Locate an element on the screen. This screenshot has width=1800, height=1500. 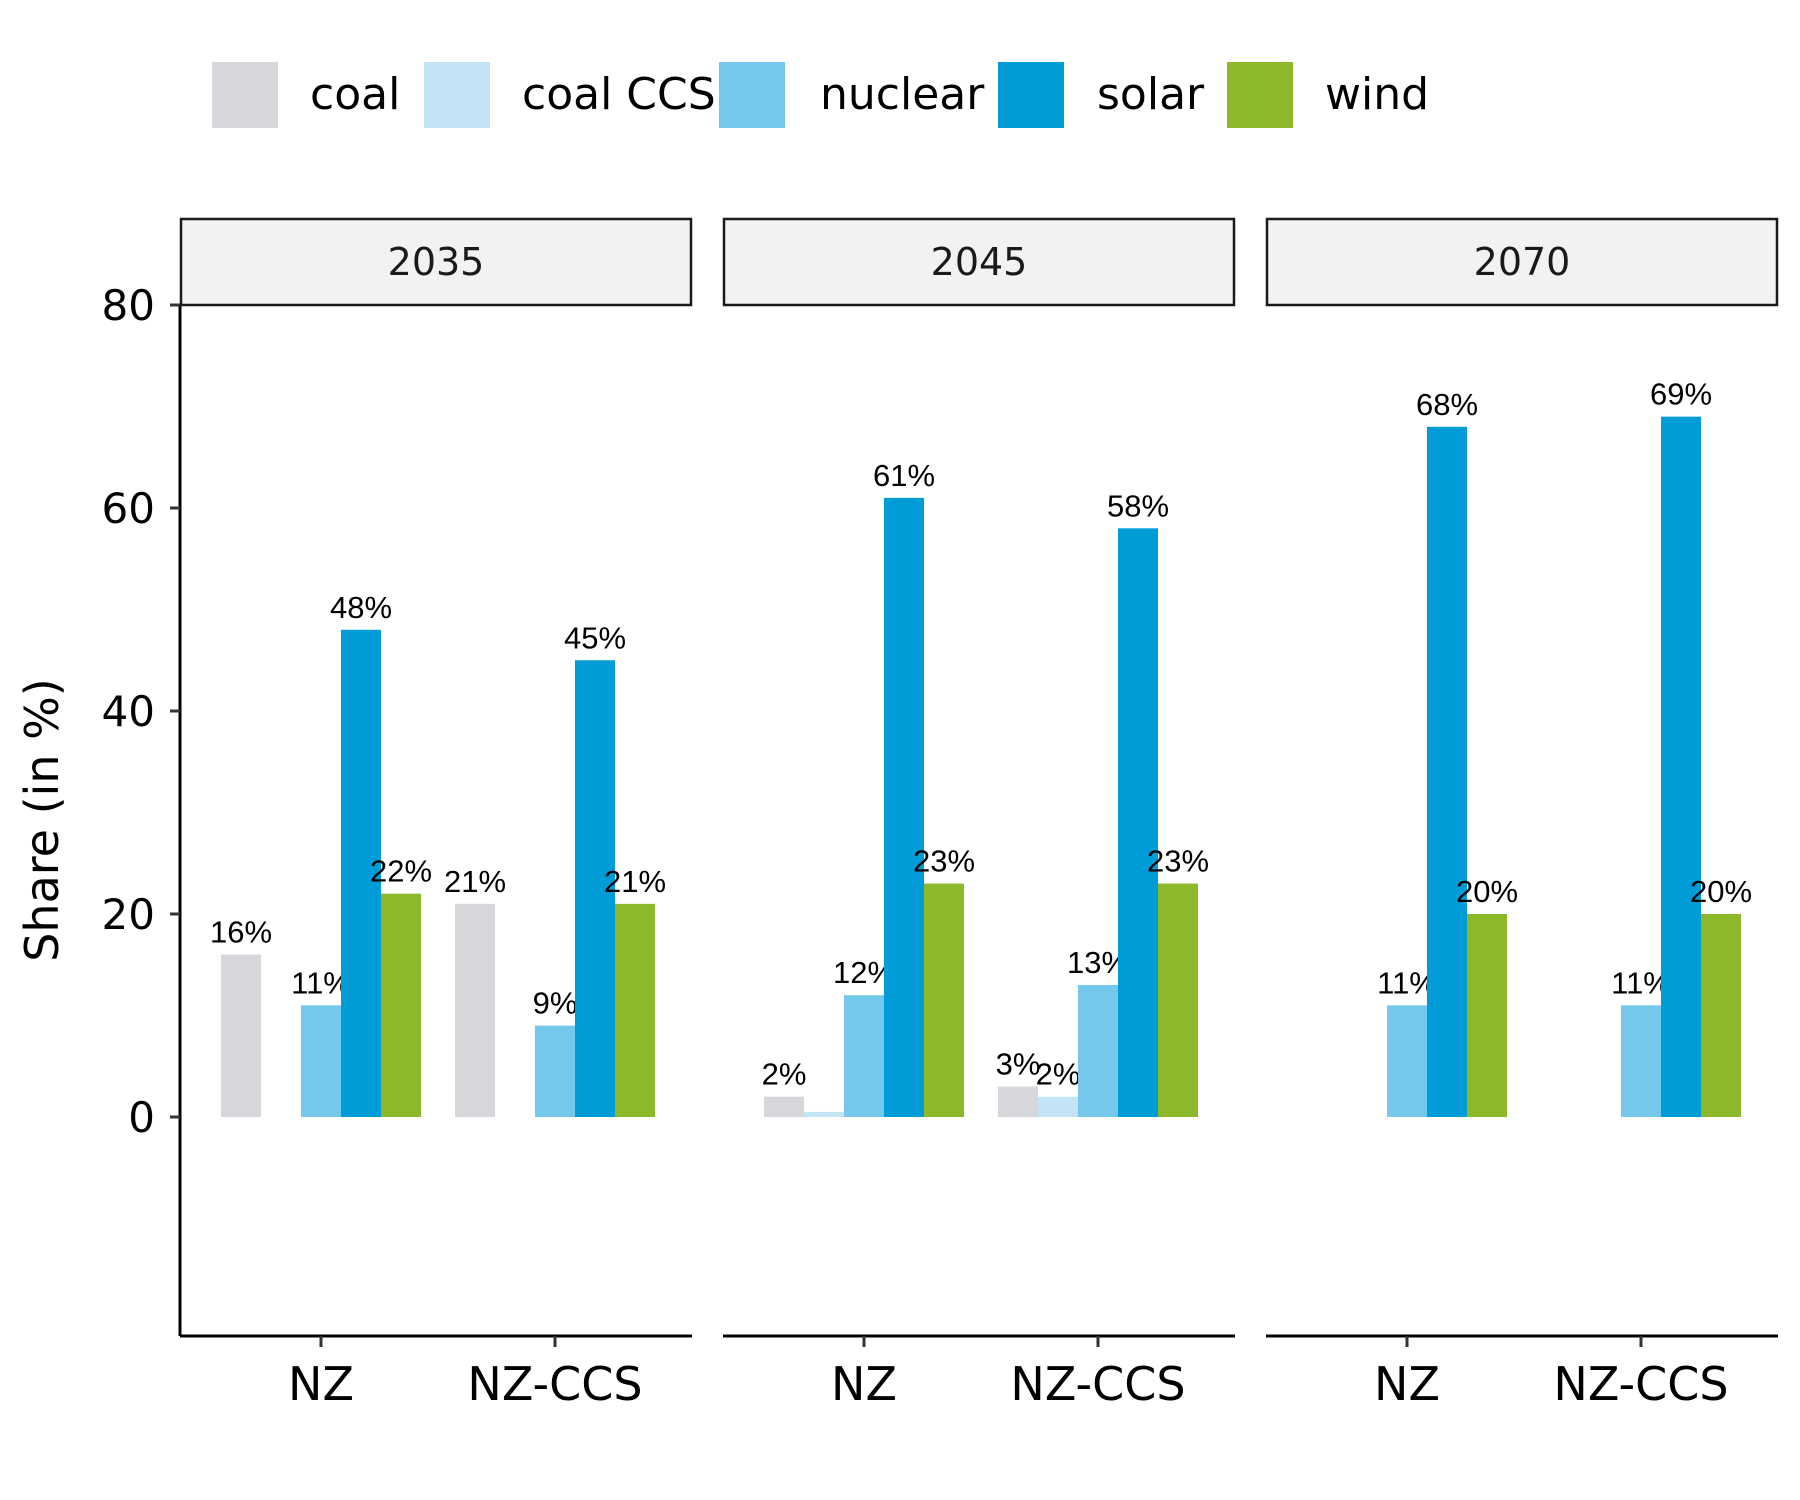
legend-swatch-nuclear is located at coordinates (752, 95).